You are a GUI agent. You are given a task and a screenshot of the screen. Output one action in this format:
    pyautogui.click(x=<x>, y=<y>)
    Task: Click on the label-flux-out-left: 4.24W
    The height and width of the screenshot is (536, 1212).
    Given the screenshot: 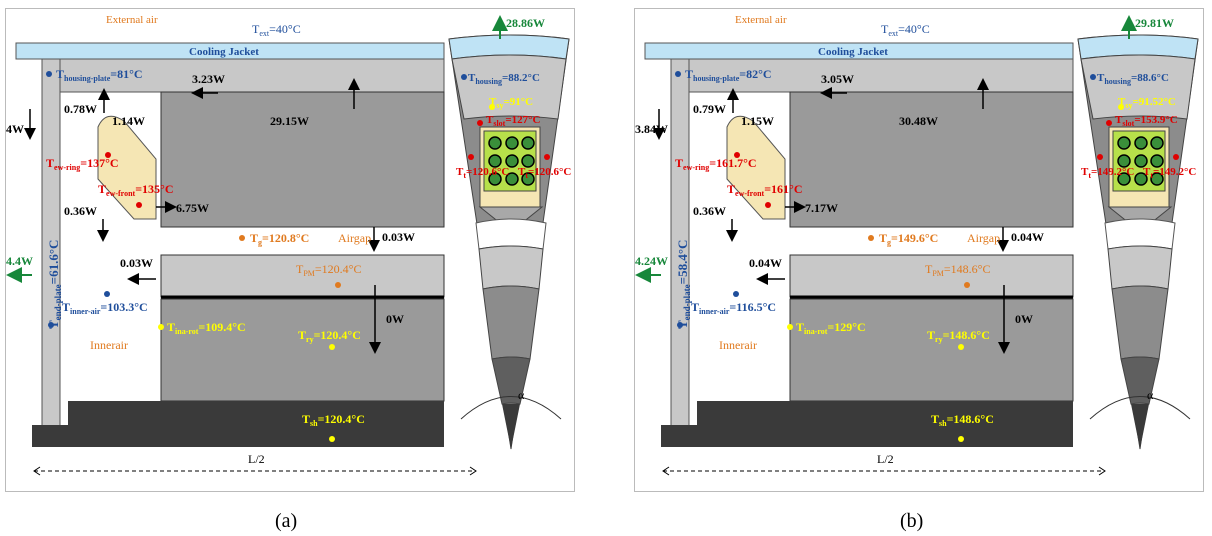 What is the action you would take?
    pyautogui.click(x=651, y=261)
    